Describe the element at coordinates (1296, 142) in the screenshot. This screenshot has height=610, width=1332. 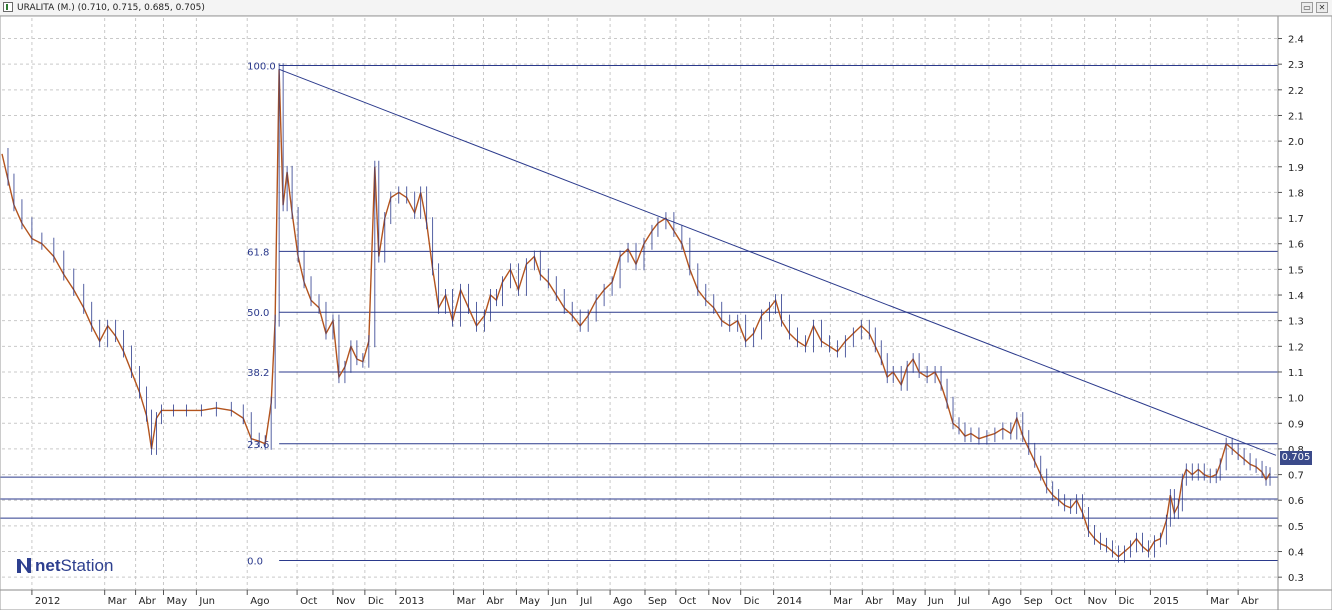
I see `y-tick-label: 2.0` at that location.